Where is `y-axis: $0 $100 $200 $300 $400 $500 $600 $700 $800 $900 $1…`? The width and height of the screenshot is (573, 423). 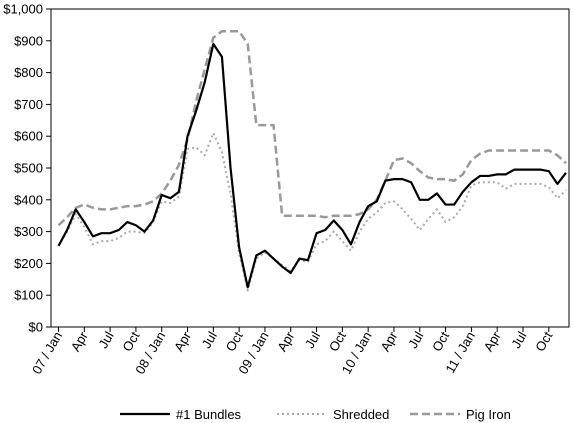 y-axis: $0 $100 $200 $300 $400 $500 $600 $700 $800 $900 $1… is located at coordinates (27, 168).